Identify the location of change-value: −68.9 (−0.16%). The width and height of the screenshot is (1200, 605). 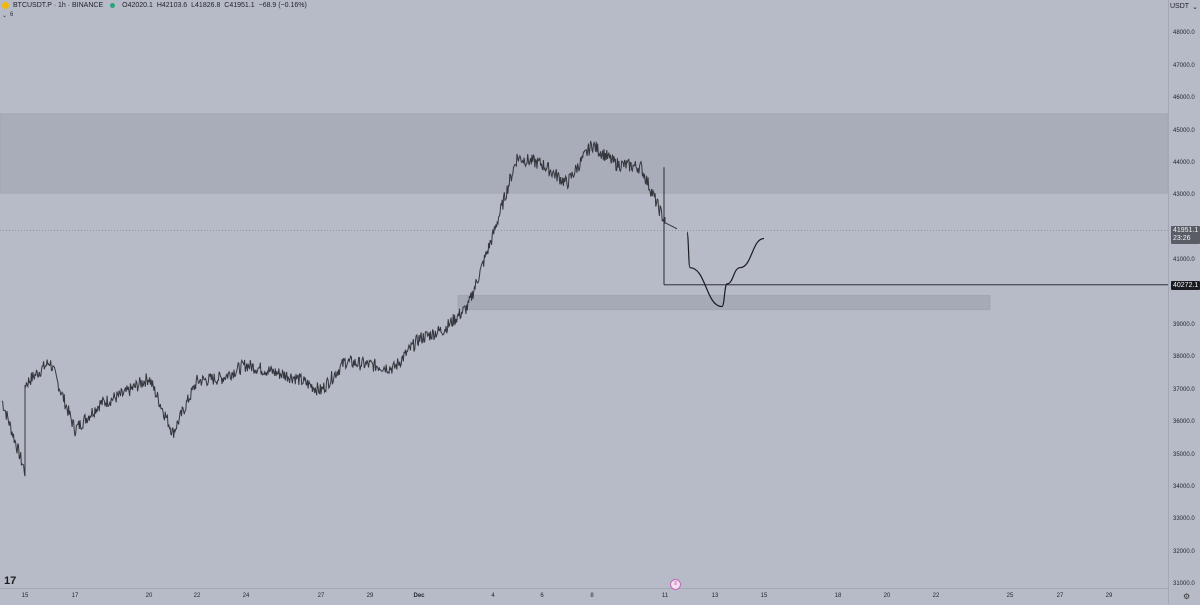
(282, 5).